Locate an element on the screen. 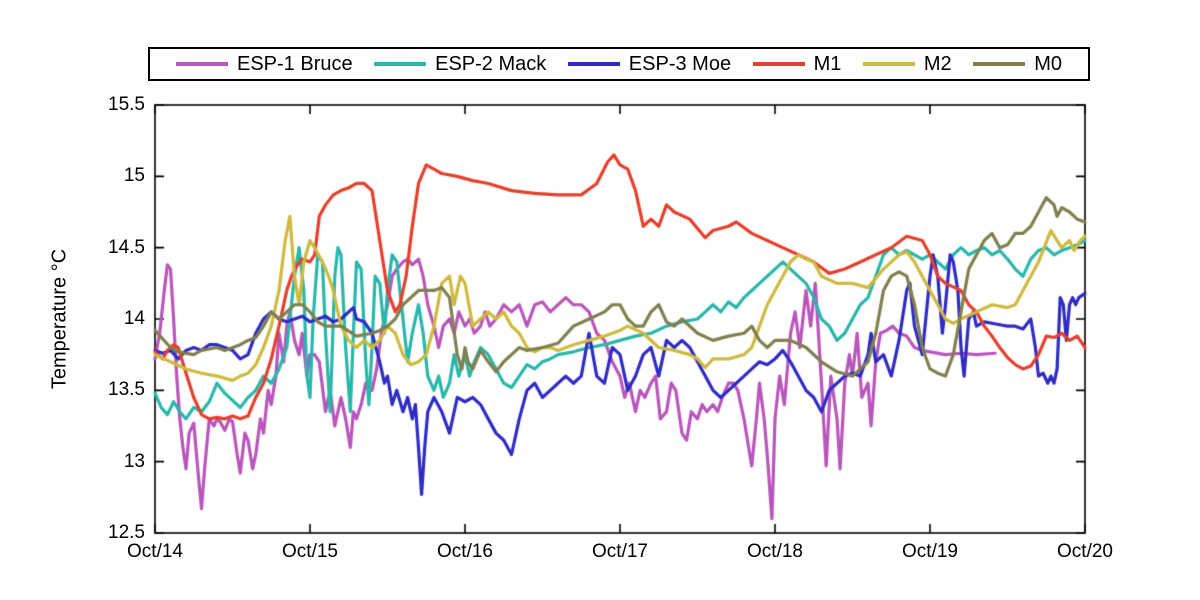 This screenshot has width=1200, height=600. legend-item-esp-3-moe: ESP-3 Moe is located at coordinates (649, 64).